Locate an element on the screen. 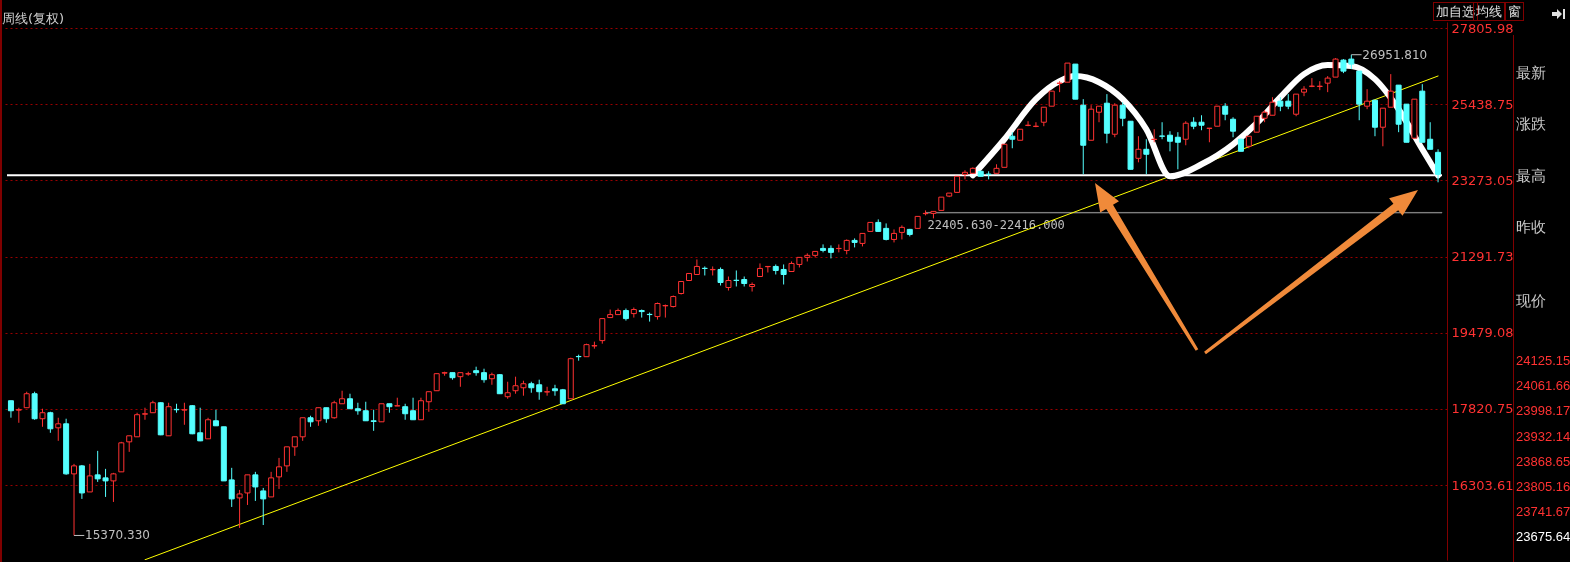 Image resolution: width=1570 pixels, height=562 pixels. y-tick-label: 27805.98 is located at coordinates (1482, 28).